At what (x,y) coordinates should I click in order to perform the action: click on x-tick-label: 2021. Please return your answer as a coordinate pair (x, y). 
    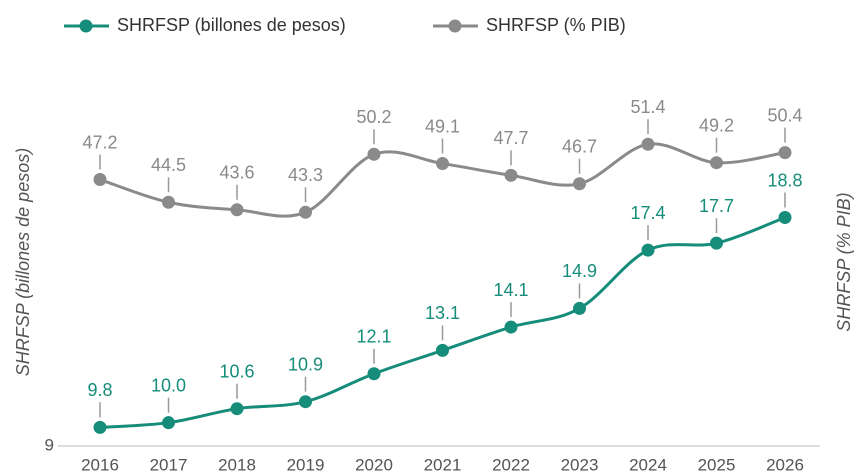
    Looking at the image, I should click on (443, 464).